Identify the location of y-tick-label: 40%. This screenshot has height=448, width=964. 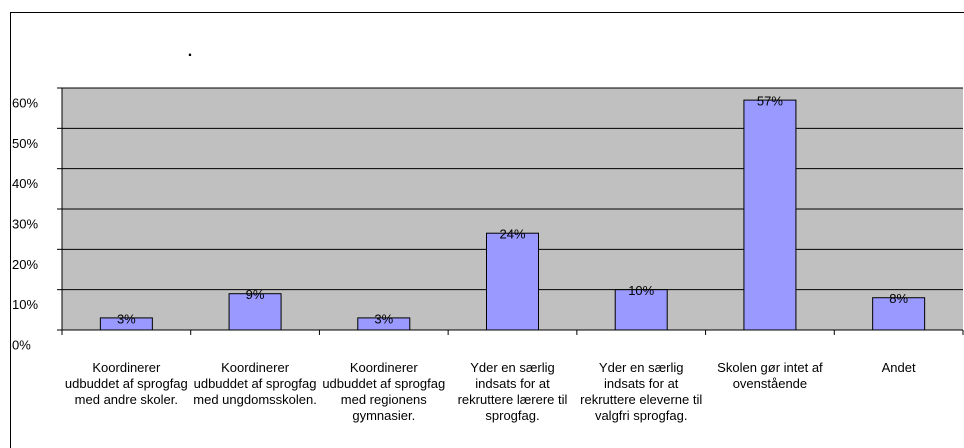
(25, 183).